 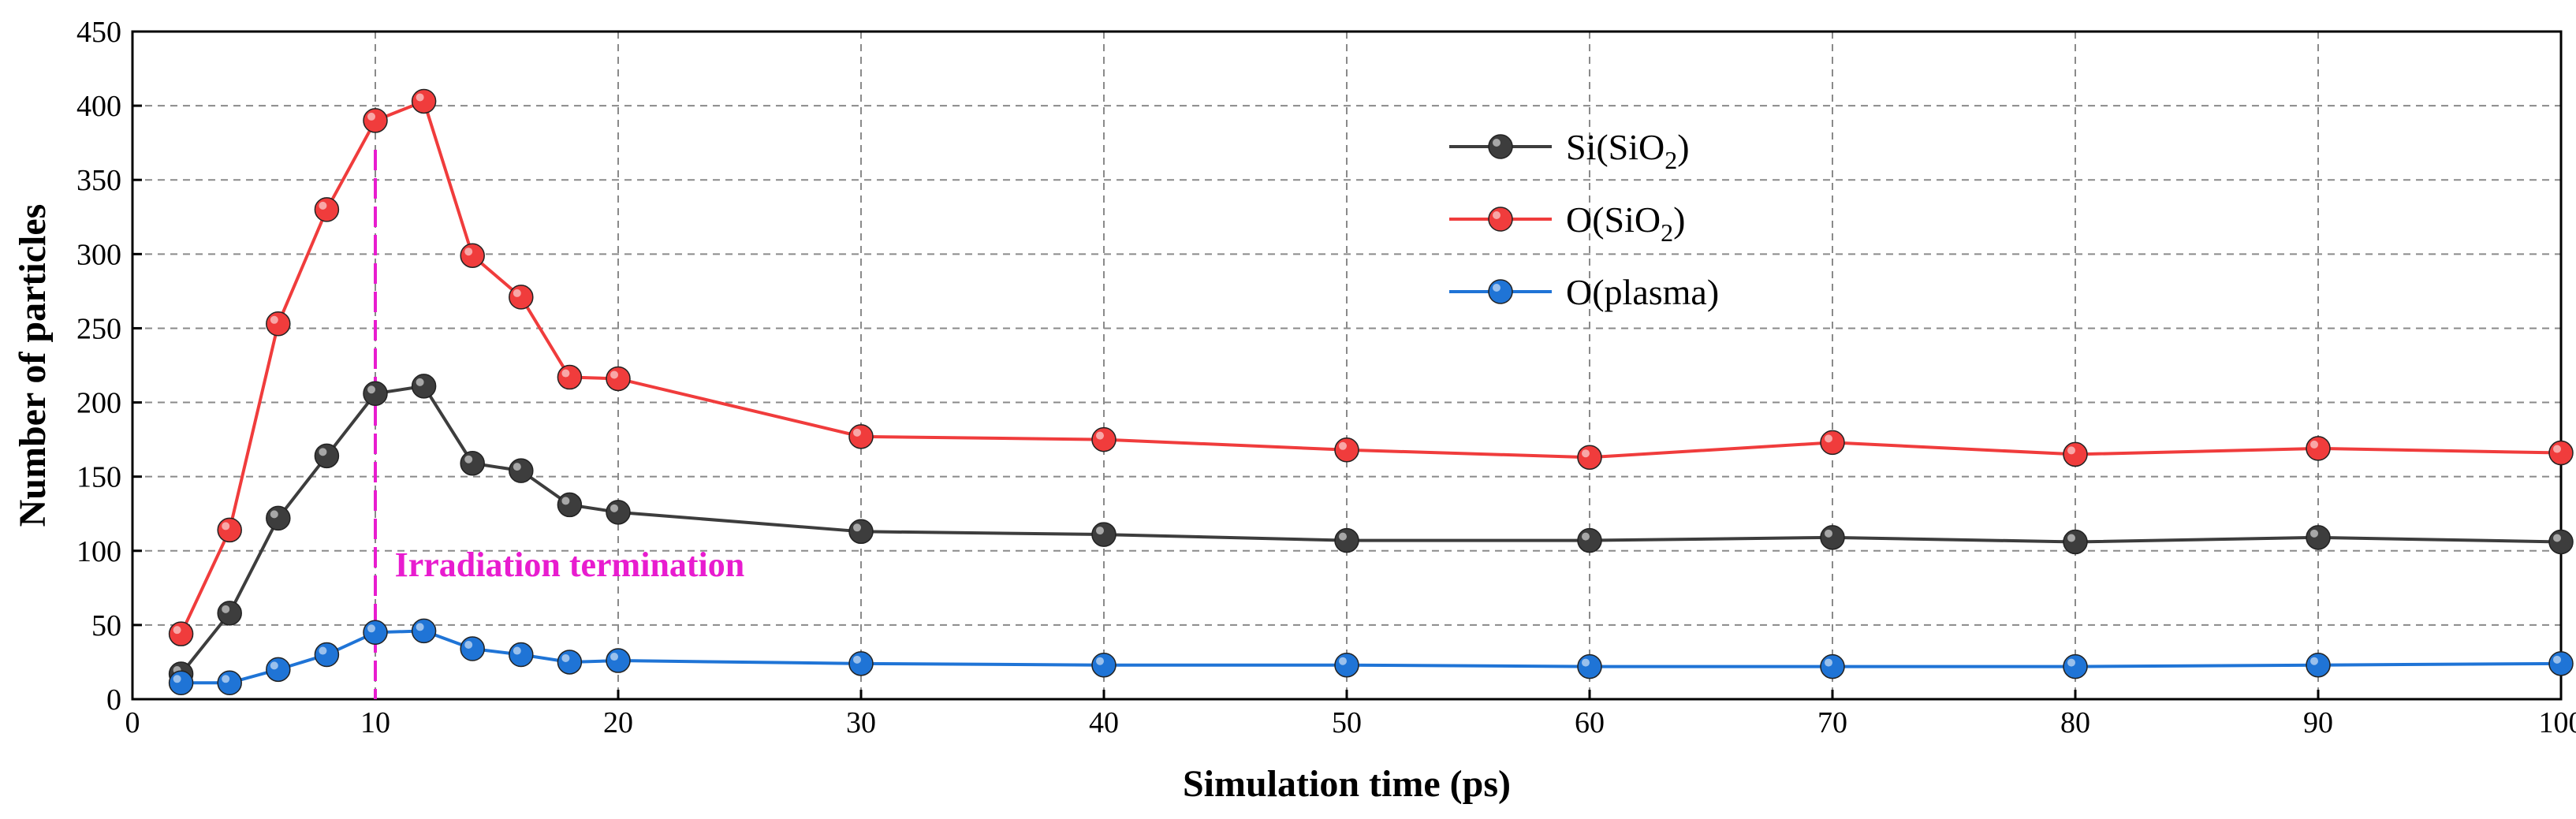 I want to click on legend-item: O(plasma), so click(x=1584, y=292).